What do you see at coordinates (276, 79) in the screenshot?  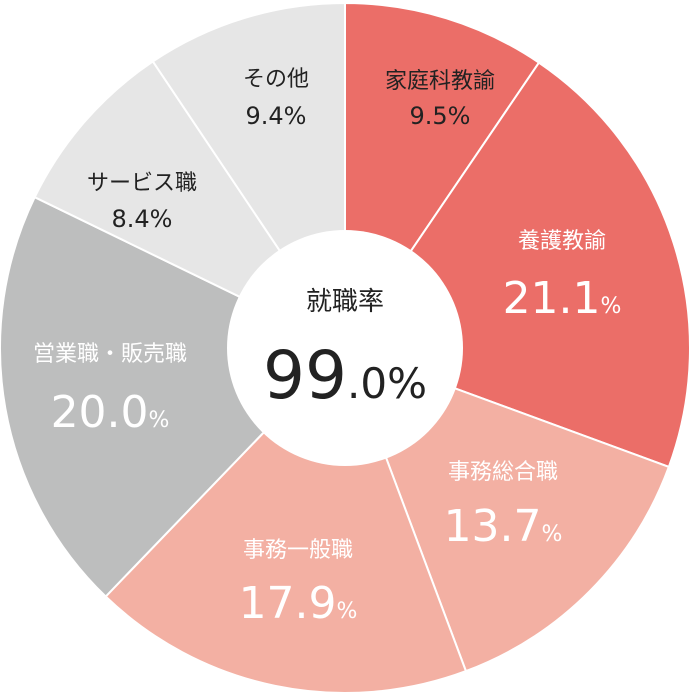 I see `slice-label: その他` at bounding box center [276, 79].